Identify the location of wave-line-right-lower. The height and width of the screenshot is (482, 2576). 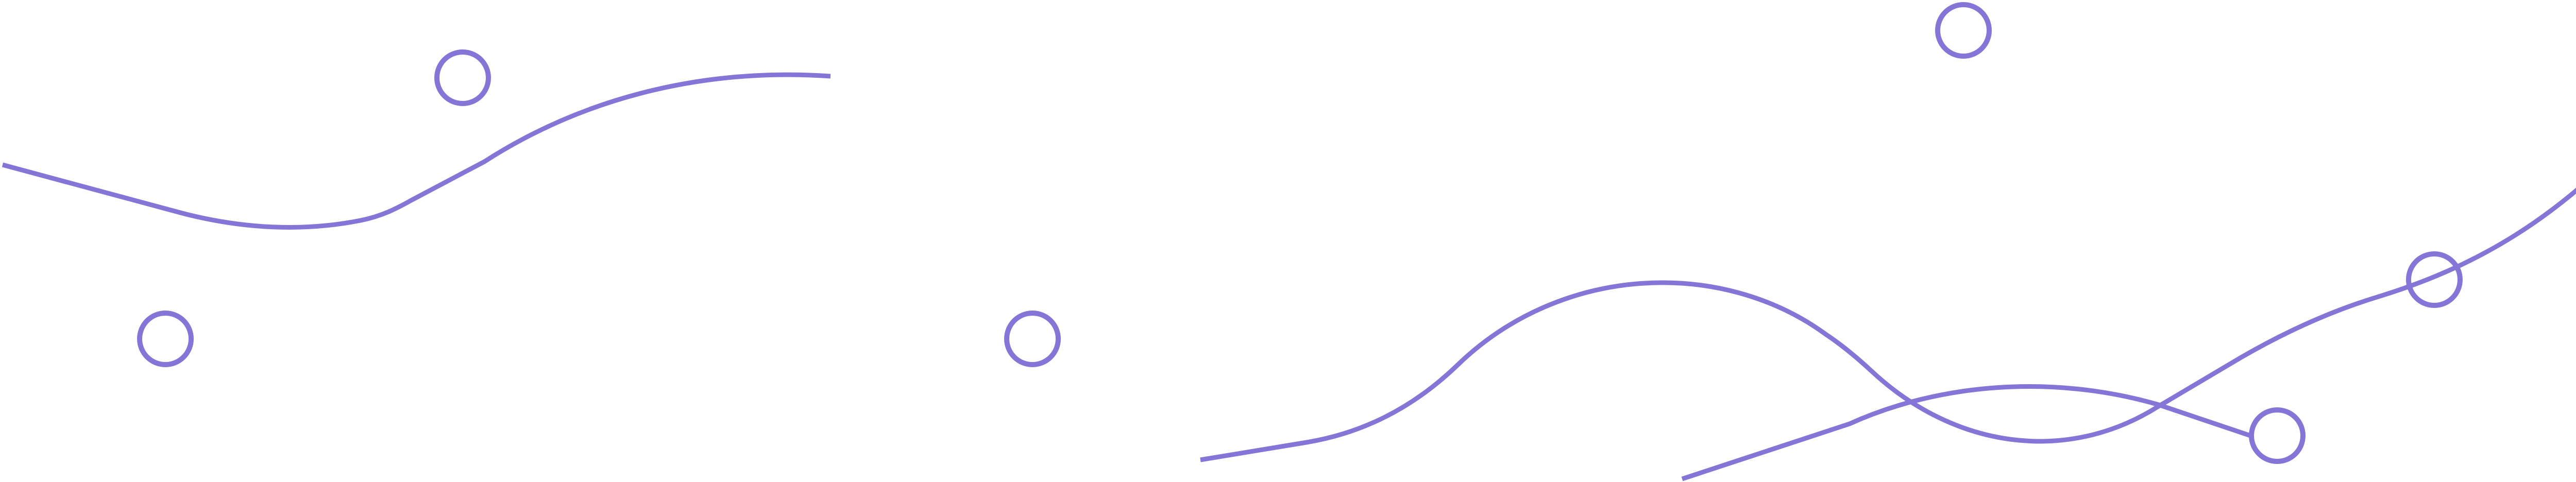
(1966, 432).